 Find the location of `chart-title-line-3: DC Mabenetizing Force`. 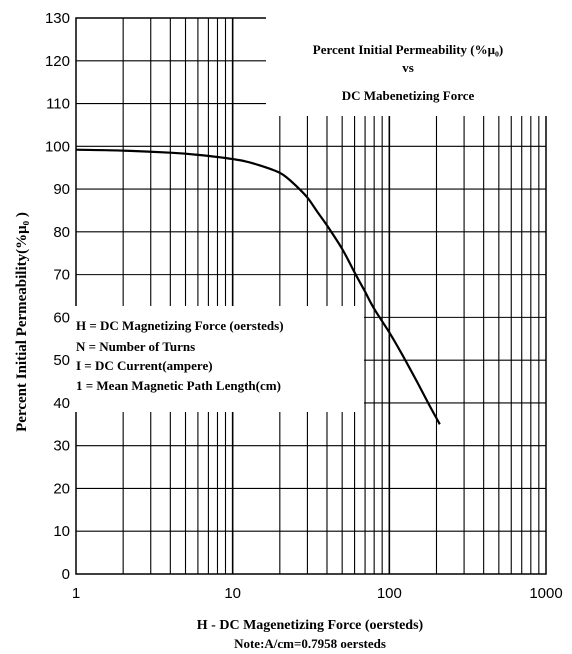

chart-title-line-3: DC Mabenetizing Force is located at coordinates (408, 95).